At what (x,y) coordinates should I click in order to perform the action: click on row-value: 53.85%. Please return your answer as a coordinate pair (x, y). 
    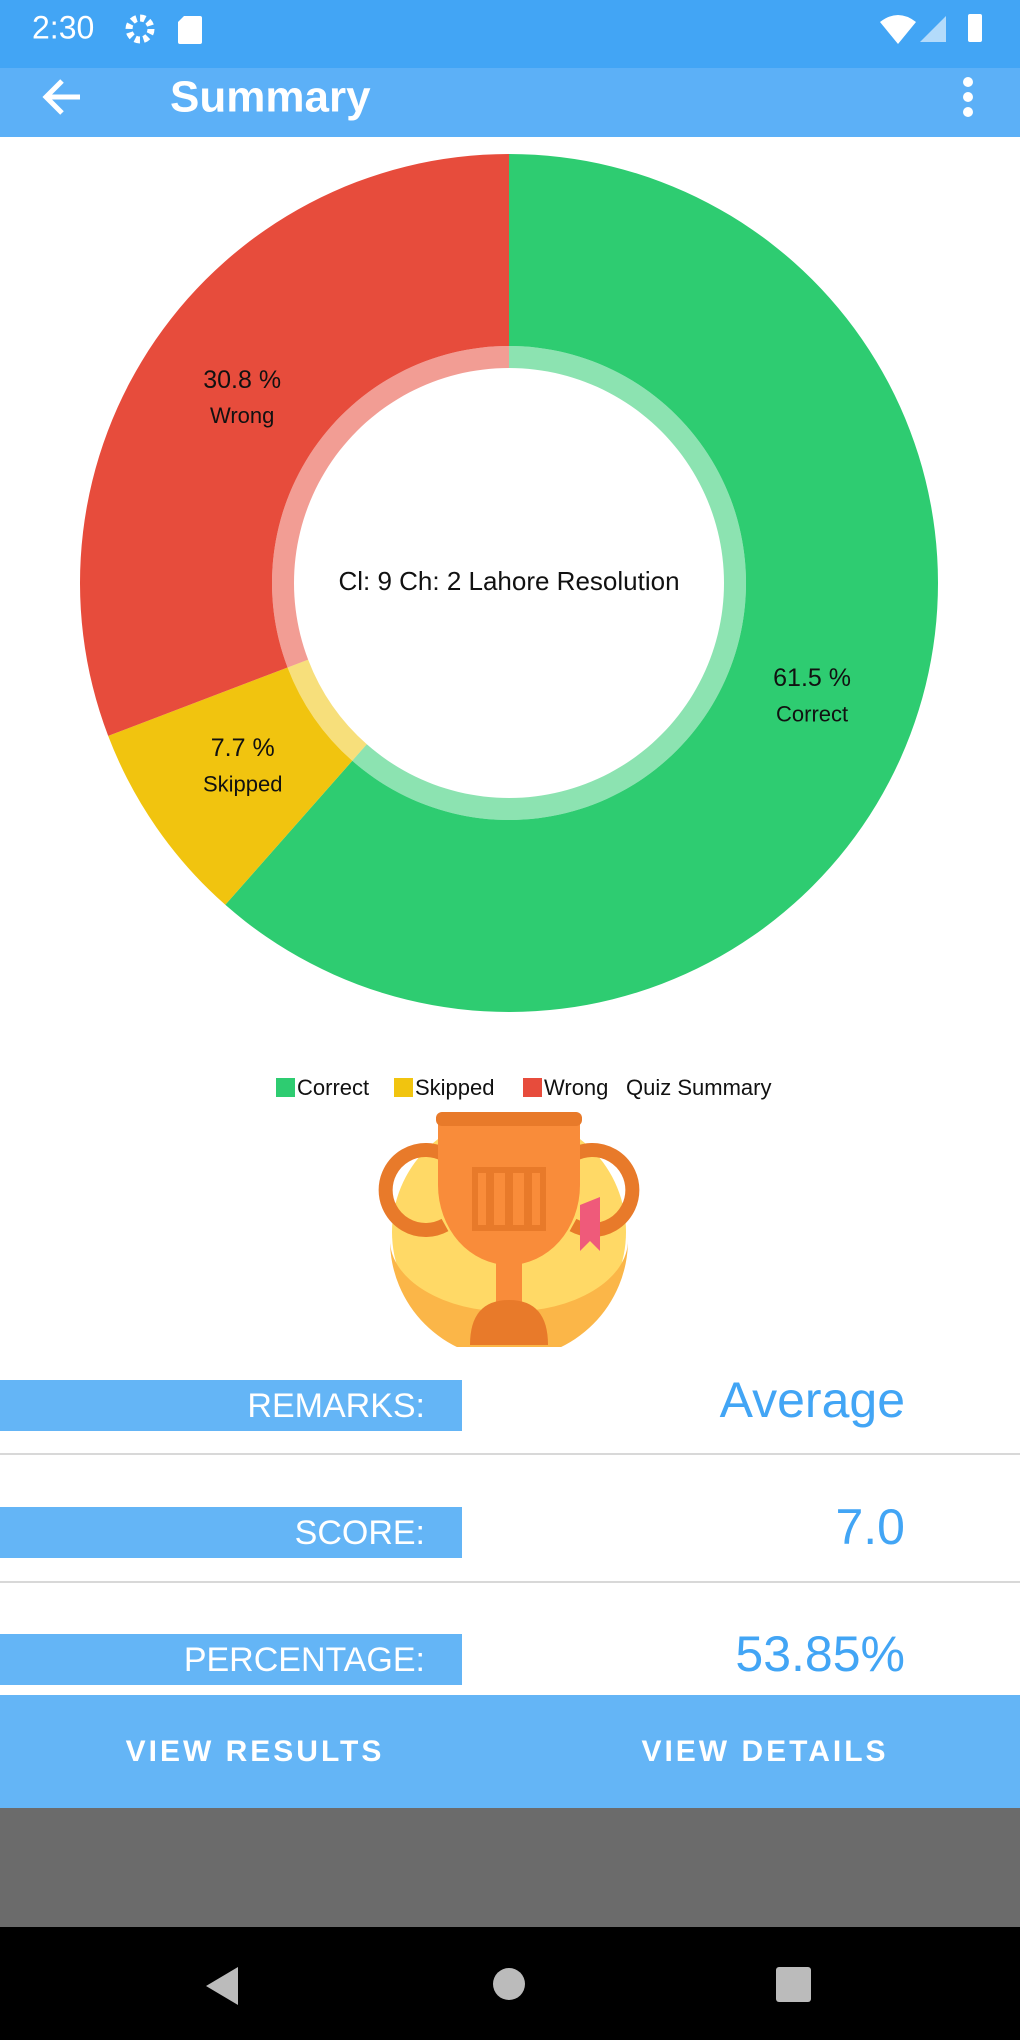
    Looking at the image, I should click on (820, 1654).